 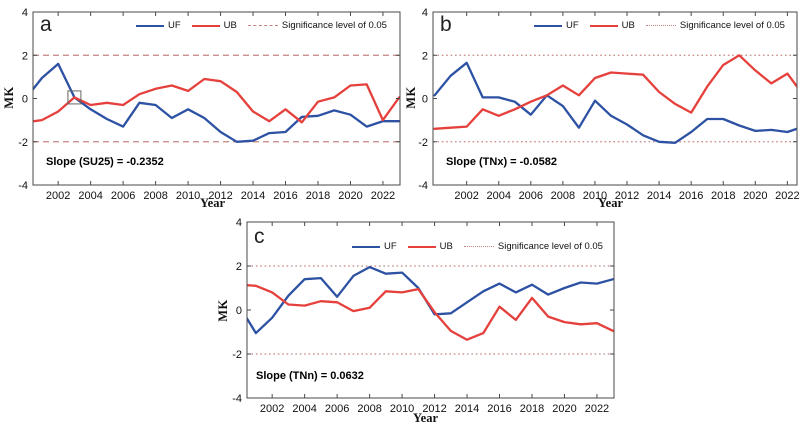 I want to click on panel-a-legend: UF UB Significance level of 0.05, so click(x=261, y=25).